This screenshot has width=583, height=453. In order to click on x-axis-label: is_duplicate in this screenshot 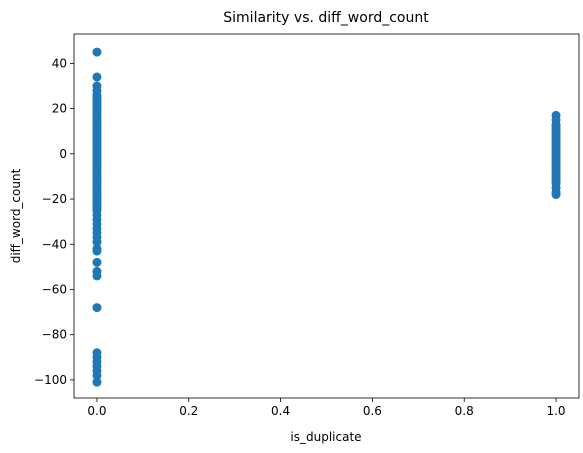, I will do `click(325, 437)`.